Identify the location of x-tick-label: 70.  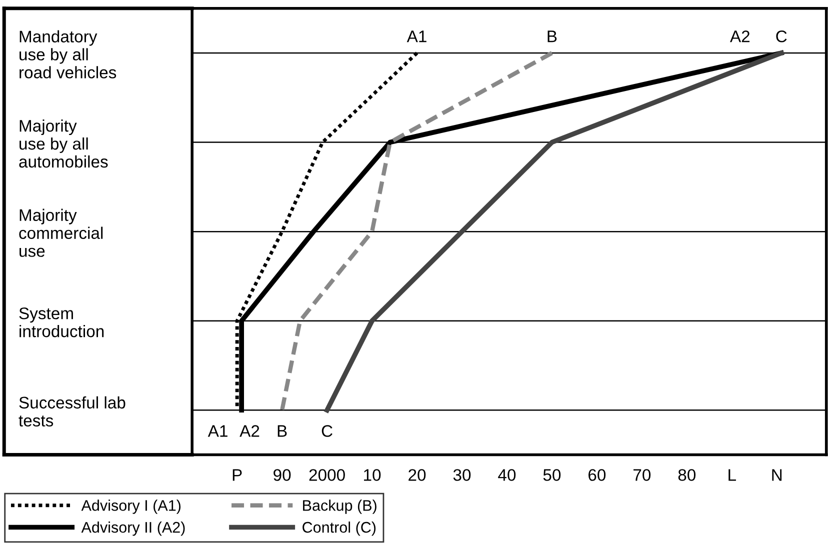
(642, 475).